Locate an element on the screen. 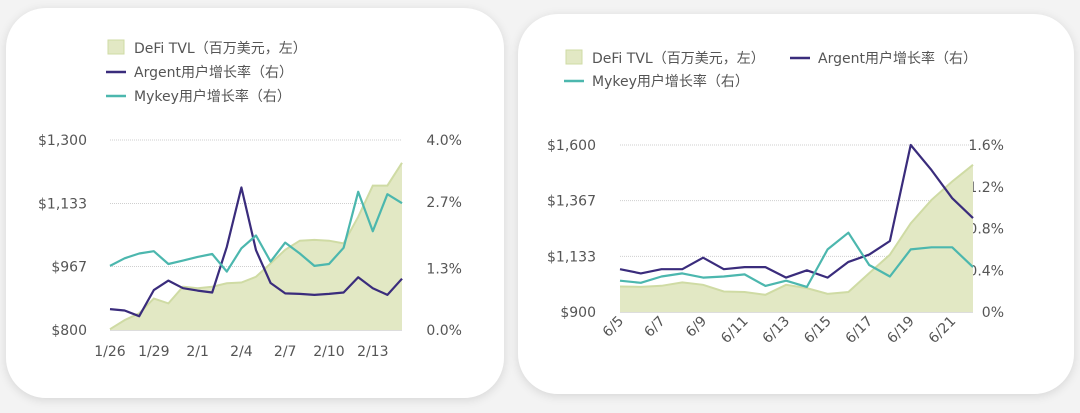 The image size is (1080, 413). y-left-tick-label: $967 is located at coordinates (69, 268).